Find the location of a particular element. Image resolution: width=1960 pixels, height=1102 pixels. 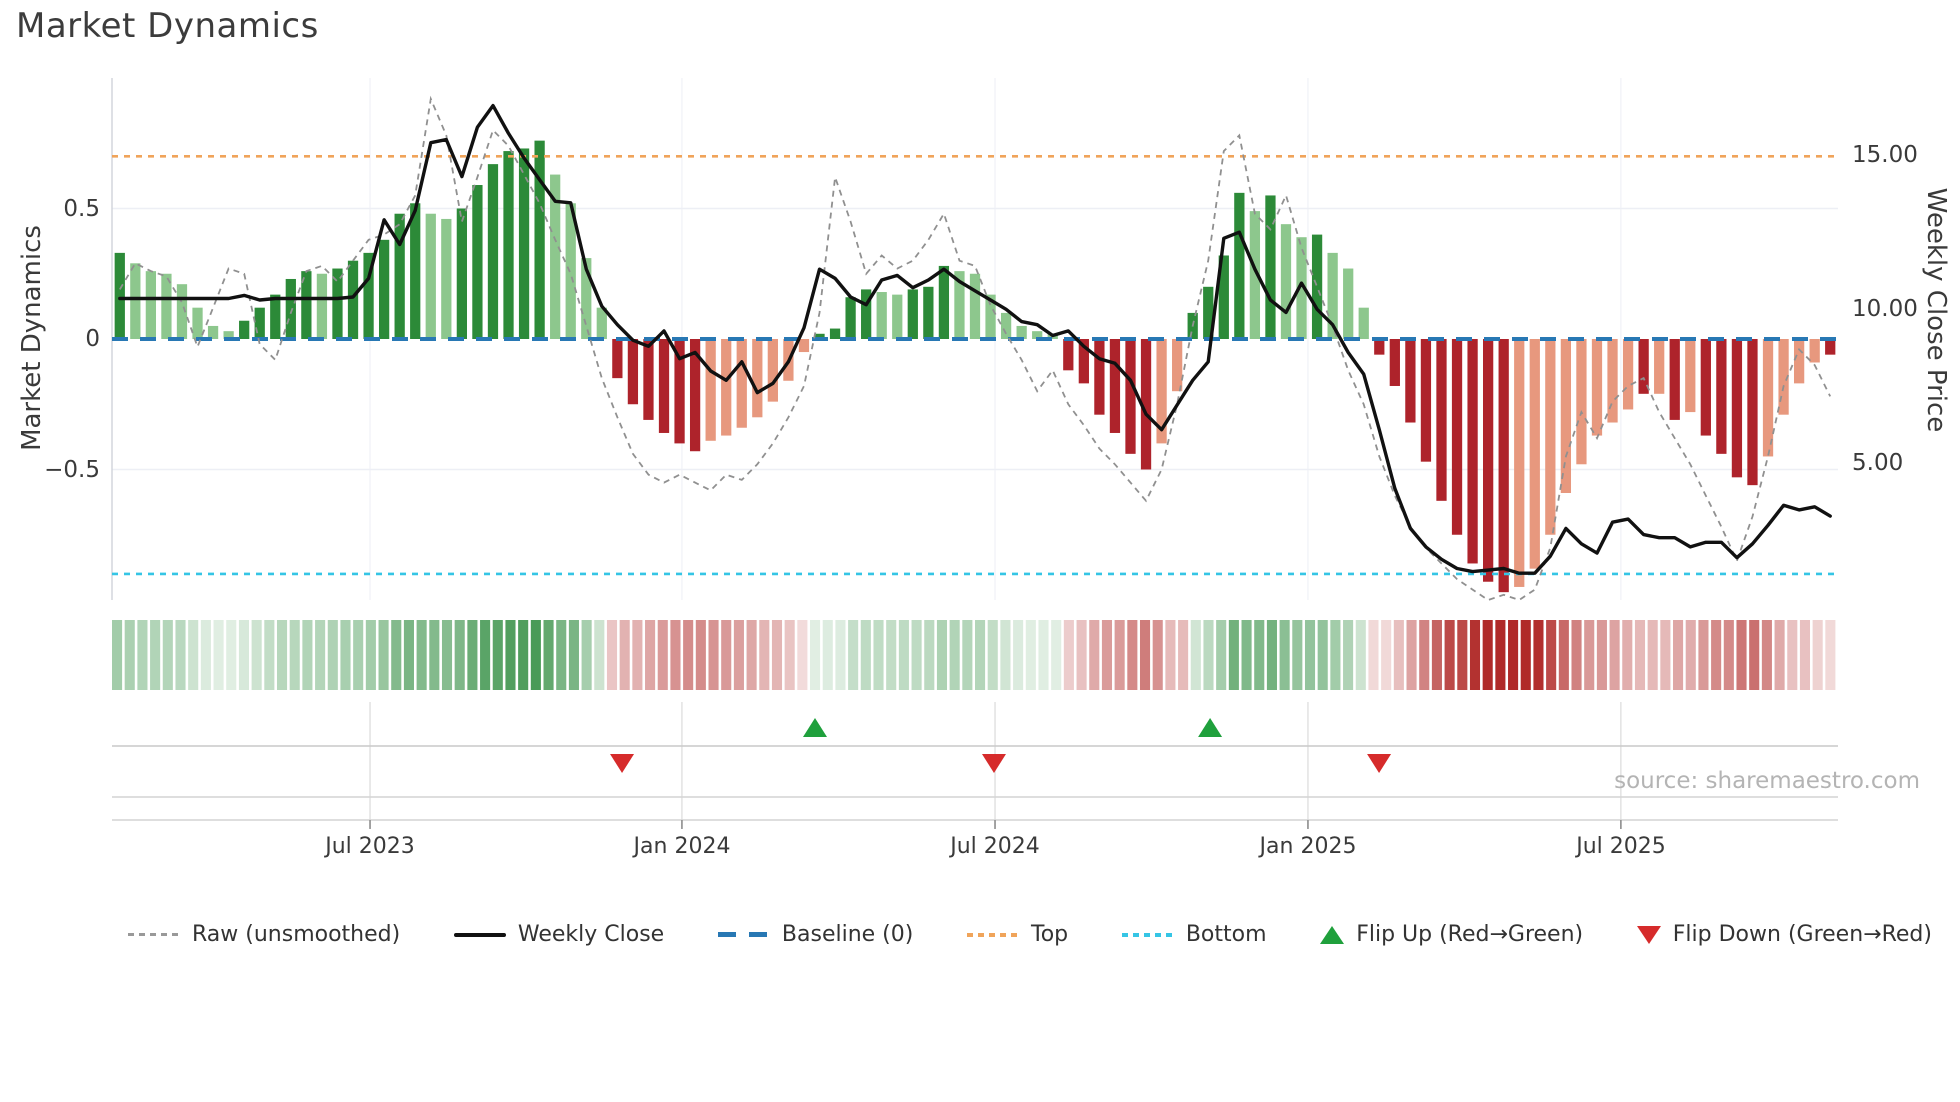

flip-up-marker is located at coordinates (814, 727).